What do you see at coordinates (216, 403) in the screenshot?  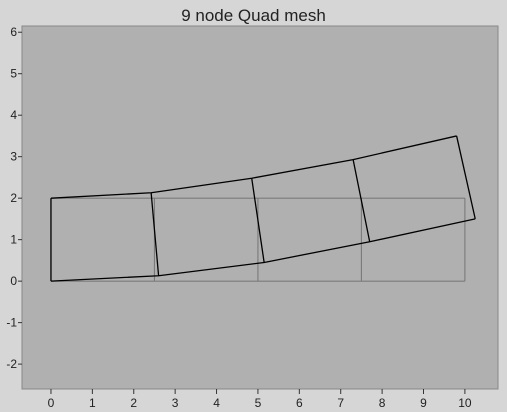 I see `x-tick-label: 4` at bounding box center [216, 403].